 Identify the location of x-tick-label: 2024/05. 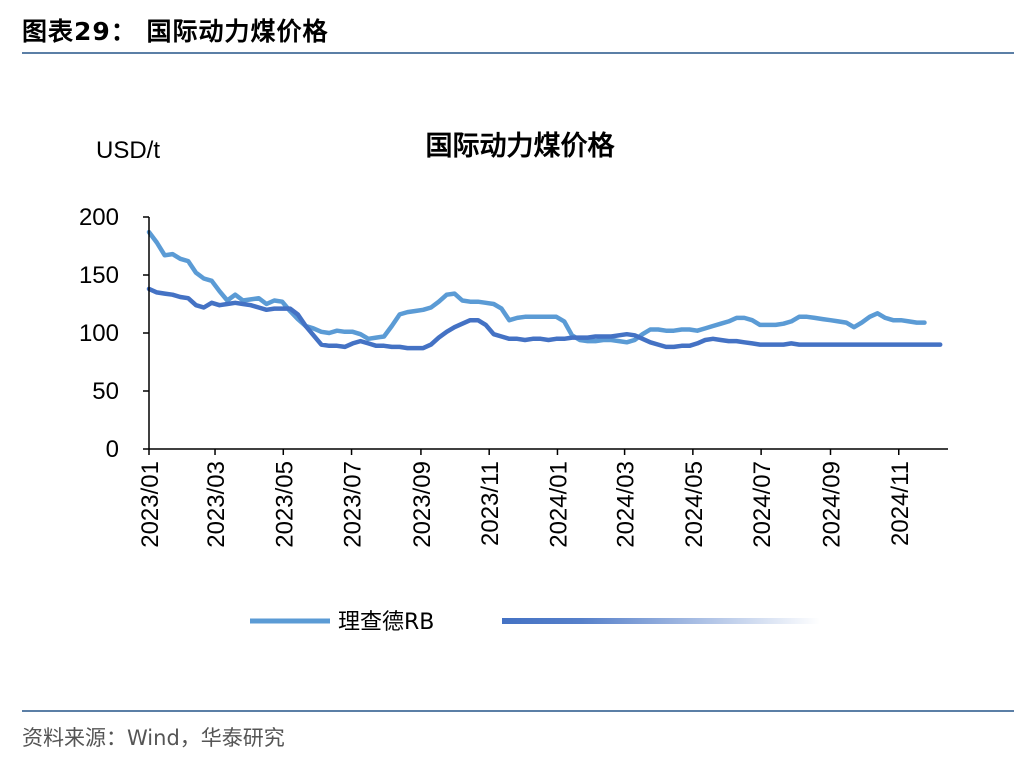
(694, 504).